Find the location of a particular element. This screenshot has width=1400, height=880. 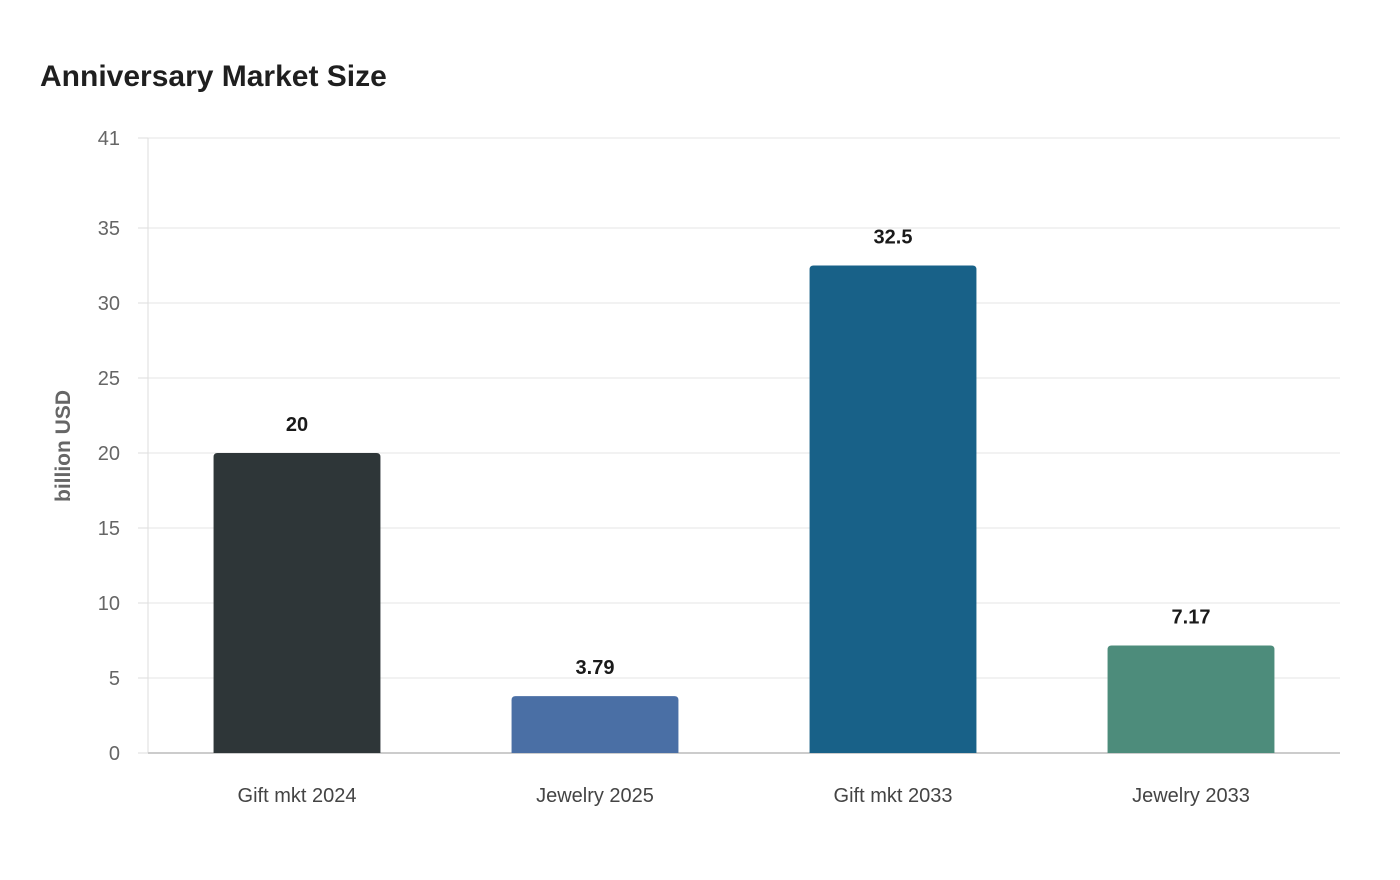

y-tick-label: 5 is located at coordinates (114, 679).